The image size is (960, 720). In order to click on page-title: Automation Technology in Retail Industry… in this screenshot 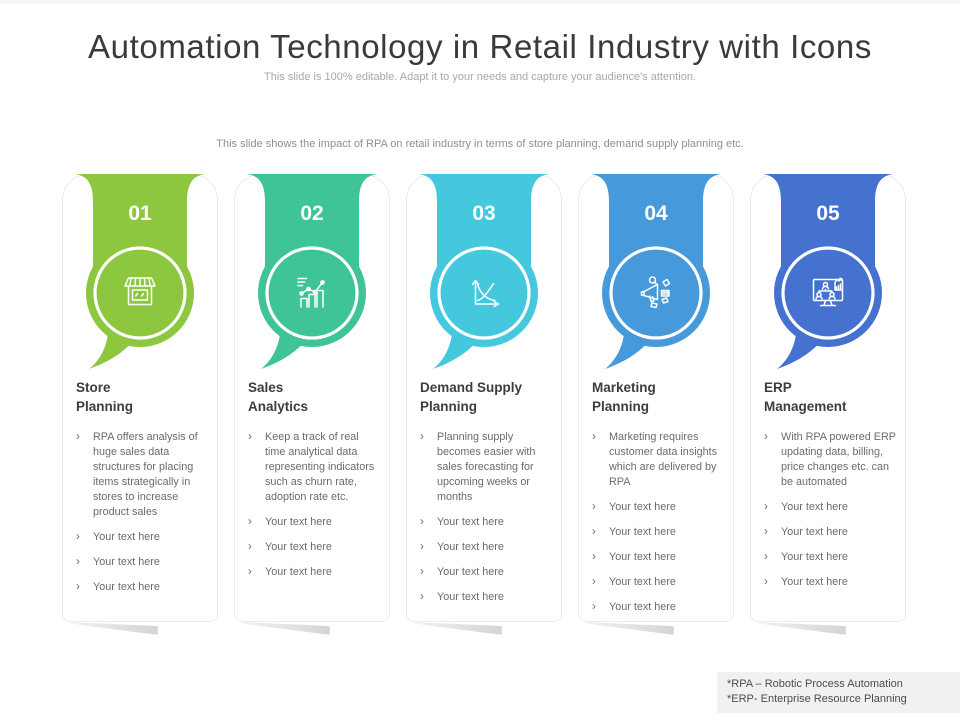, I will do `click(480, 46)`.